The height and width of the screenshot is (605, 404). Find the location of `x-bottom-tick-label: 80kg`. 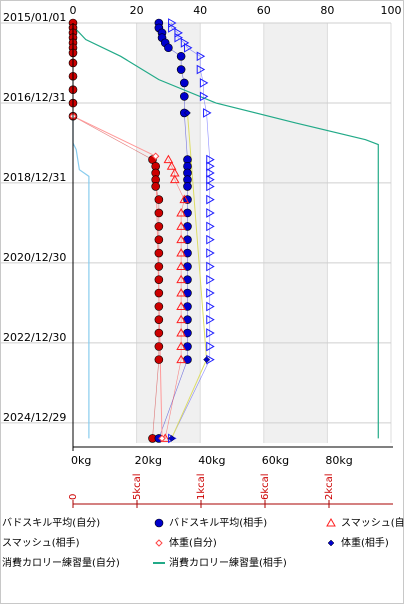

x-bottom-tick-label: 80kg is located at coordinates (338, 460).